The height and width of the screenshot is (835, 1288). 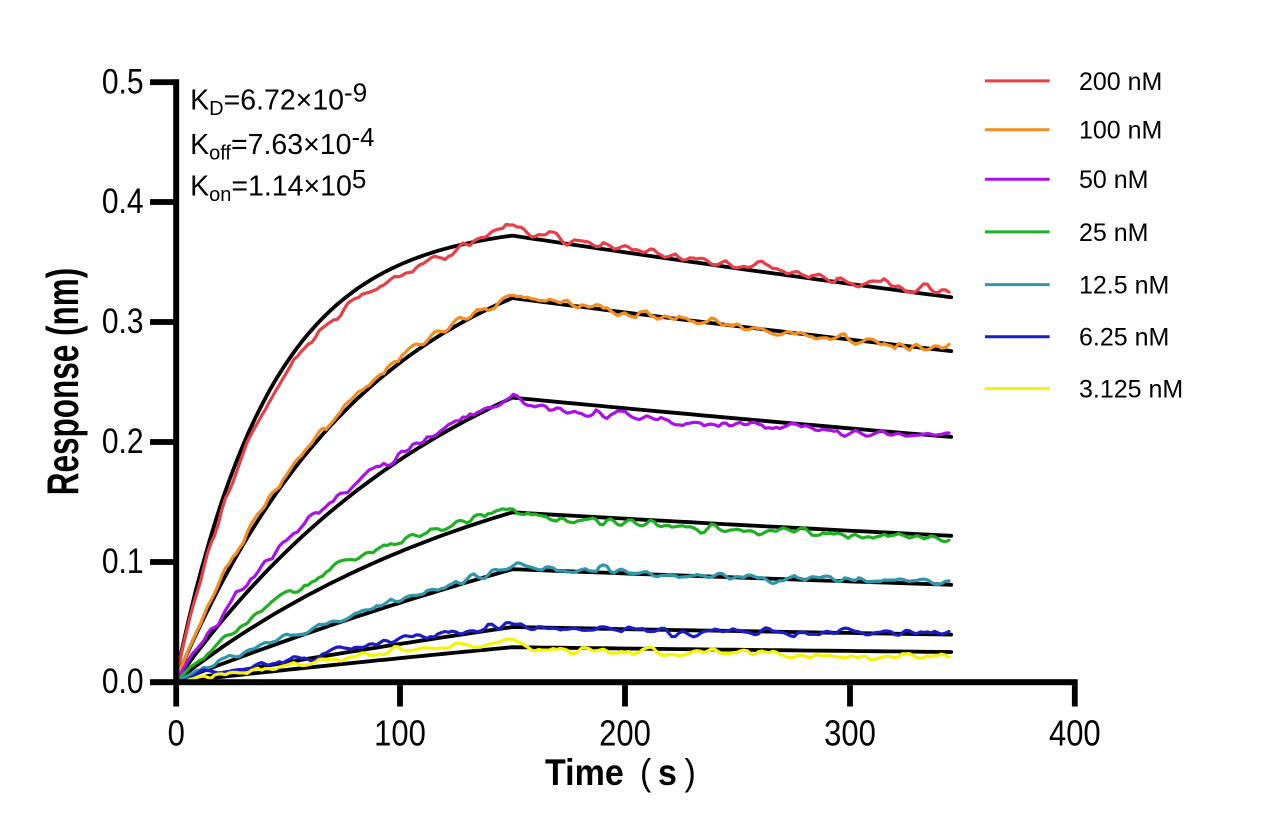 What do you see at coordinates (123, 681) in the screenshot?
I see `svg-text: 0.0` at bounding box center [123, 681].